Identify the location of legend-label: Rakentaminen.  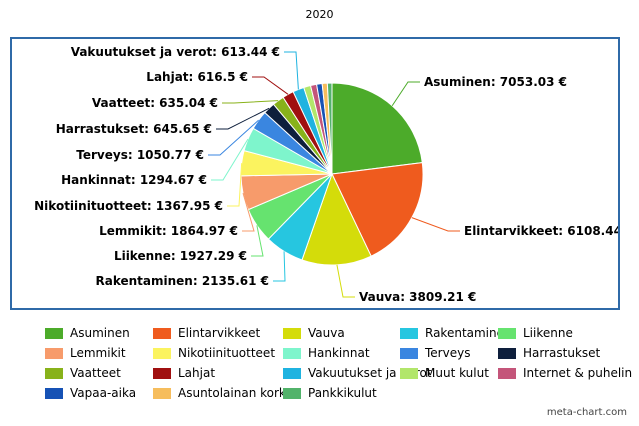
(468, 333).